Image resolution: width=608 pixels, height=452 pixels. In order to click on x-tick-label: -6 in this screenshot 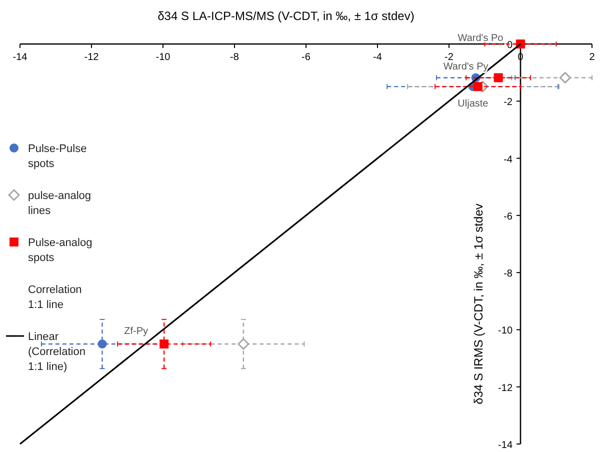, I will do `click(306, 57)`.